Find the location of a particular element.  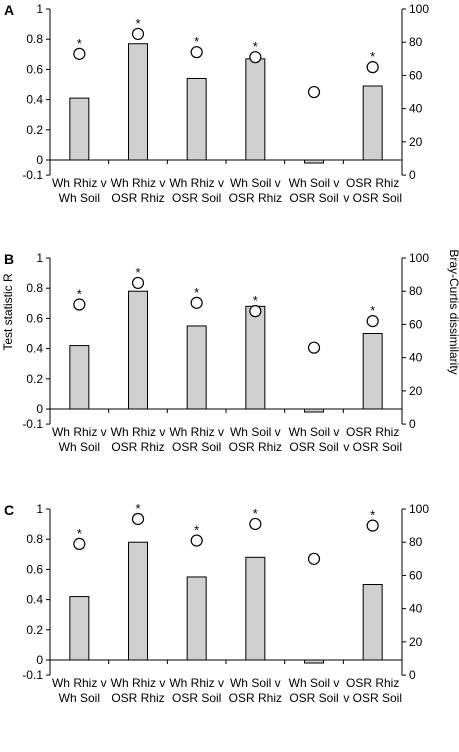

y-axis-title: Test statistic R is located at coordinates (8, 312).